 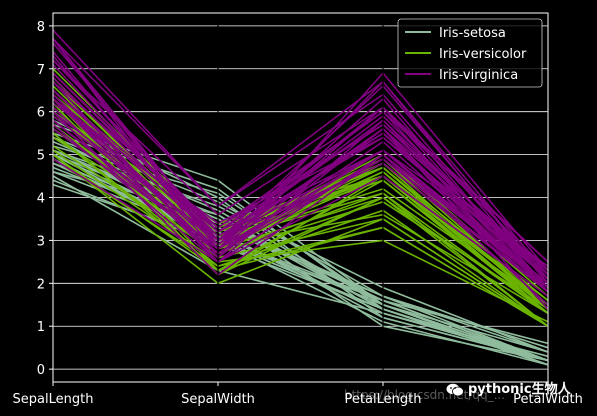 What do you see at coordinates (478, 75) in the screenshot?
I see `legend-label: Iris-virginica` at bounding box center [478, 75].